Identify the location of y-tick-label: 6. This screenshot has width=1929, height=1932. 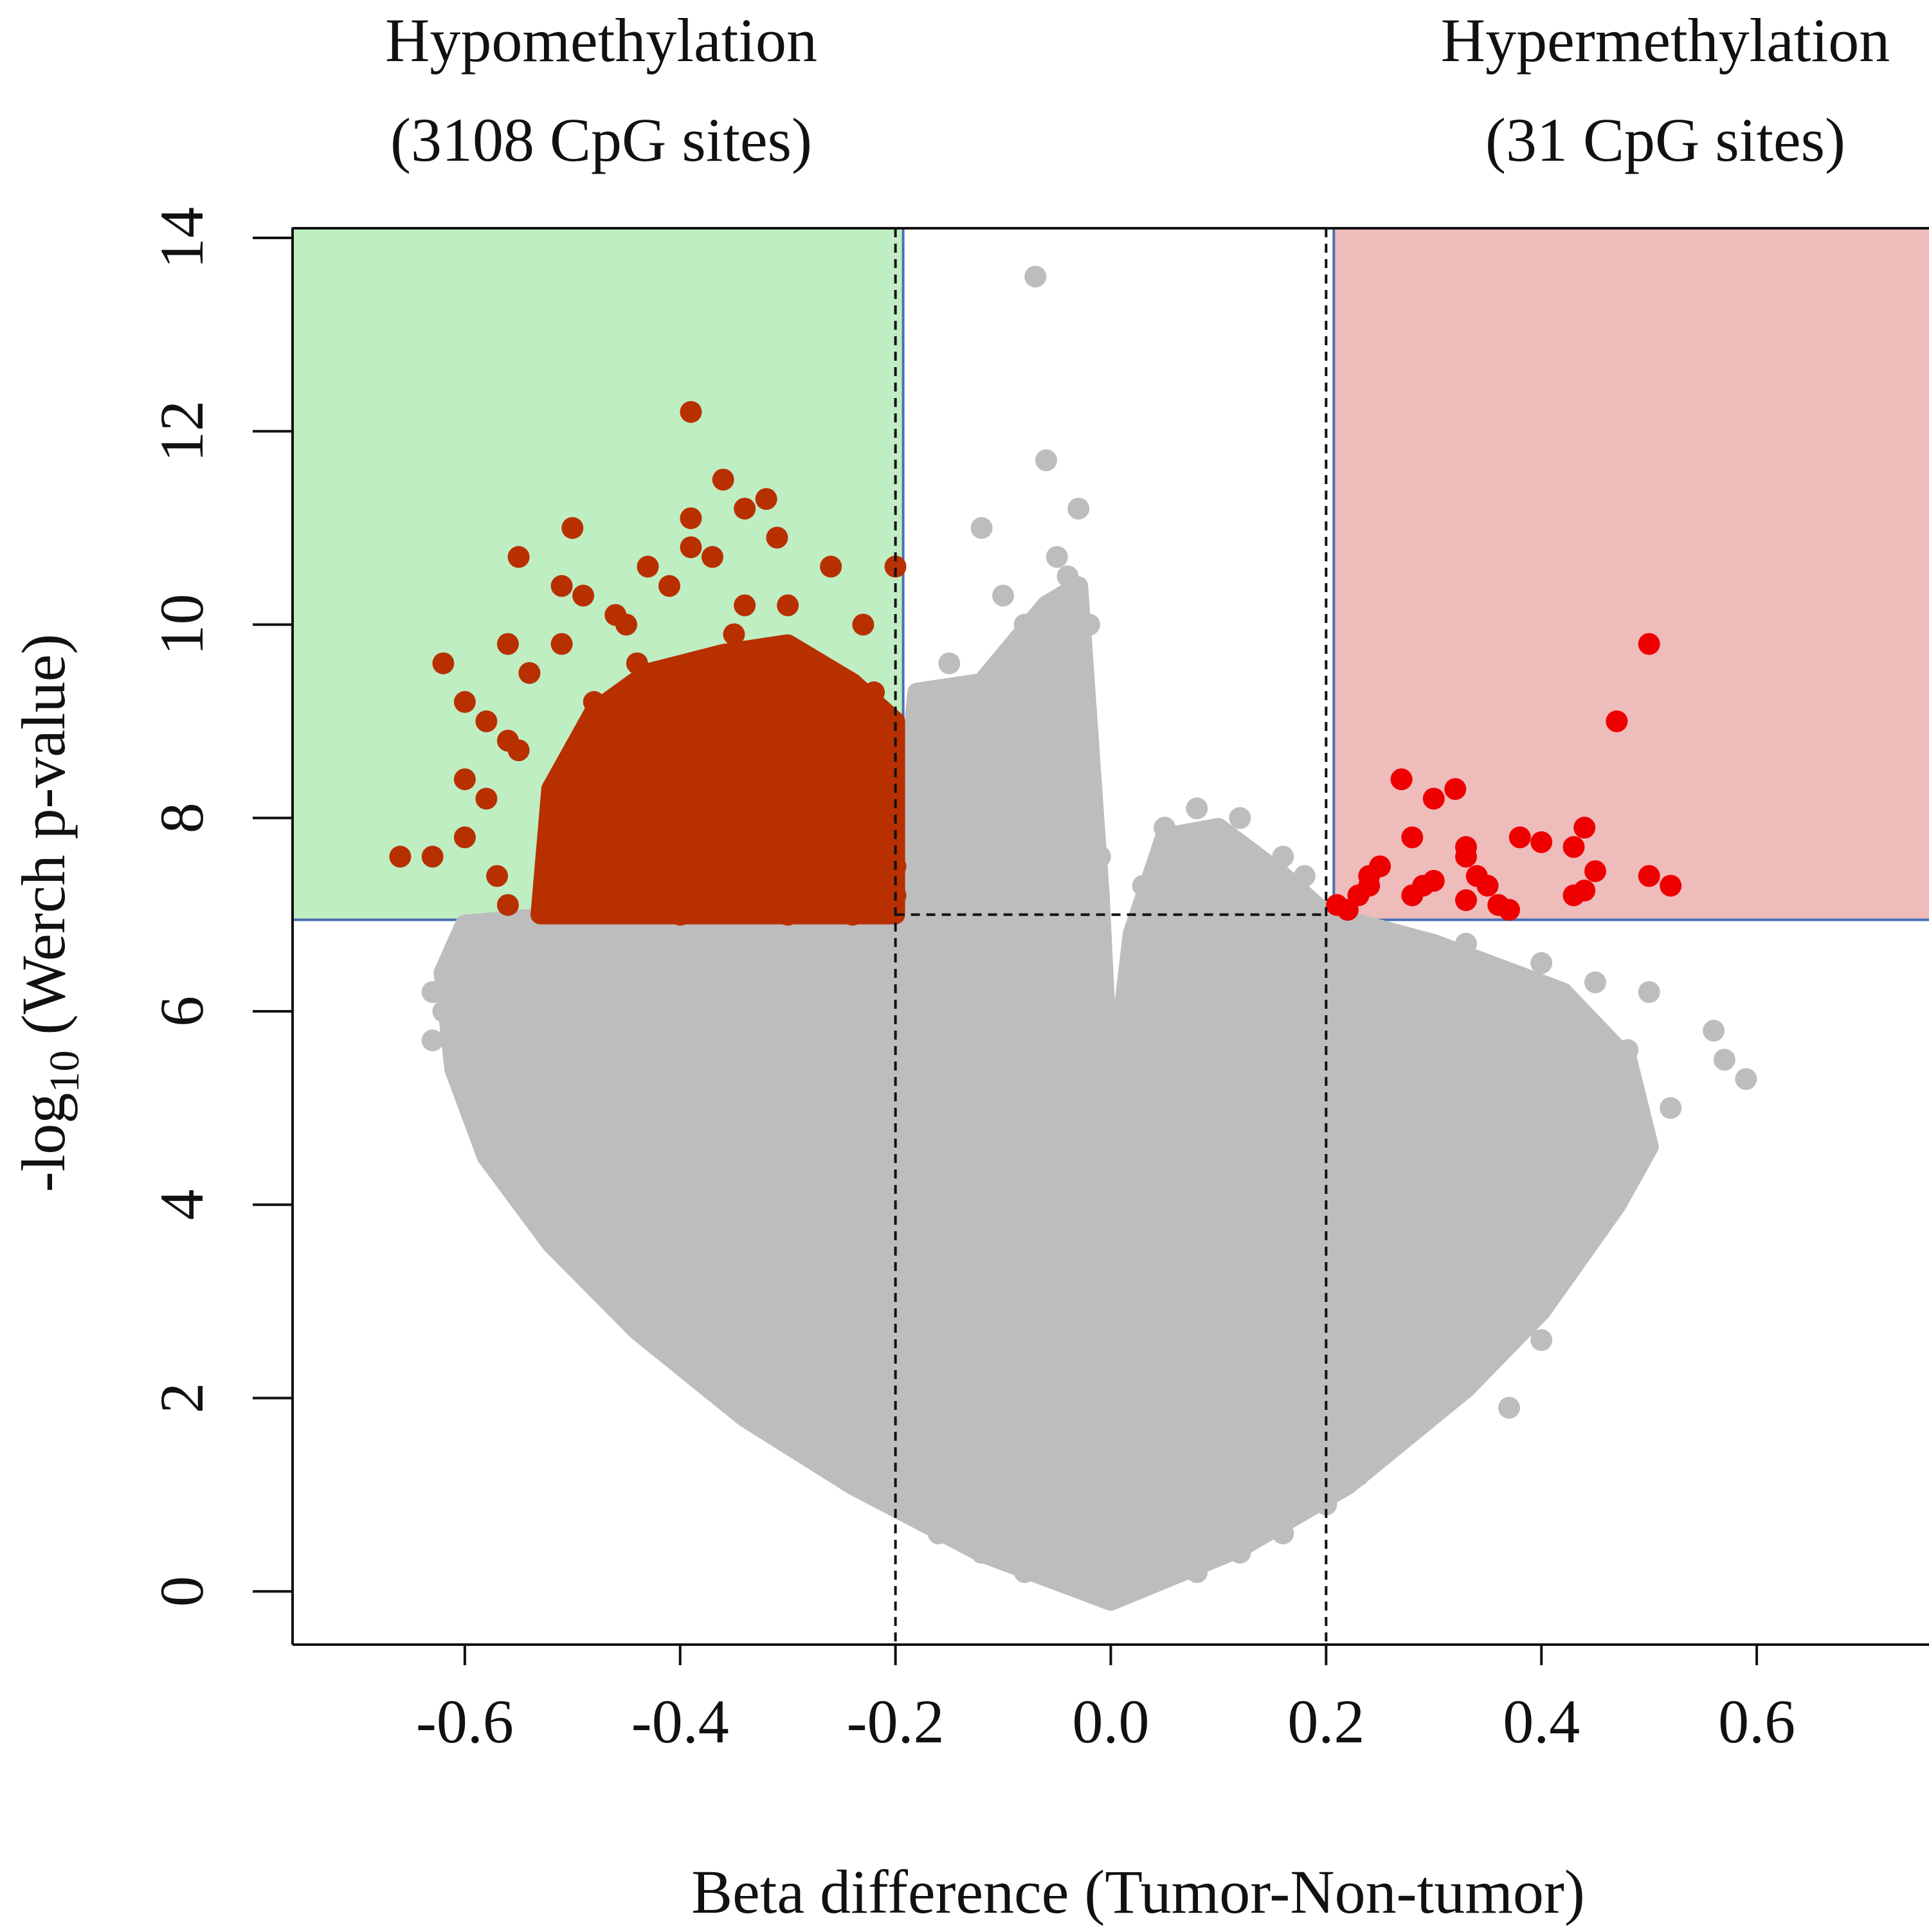
(181, 1011).